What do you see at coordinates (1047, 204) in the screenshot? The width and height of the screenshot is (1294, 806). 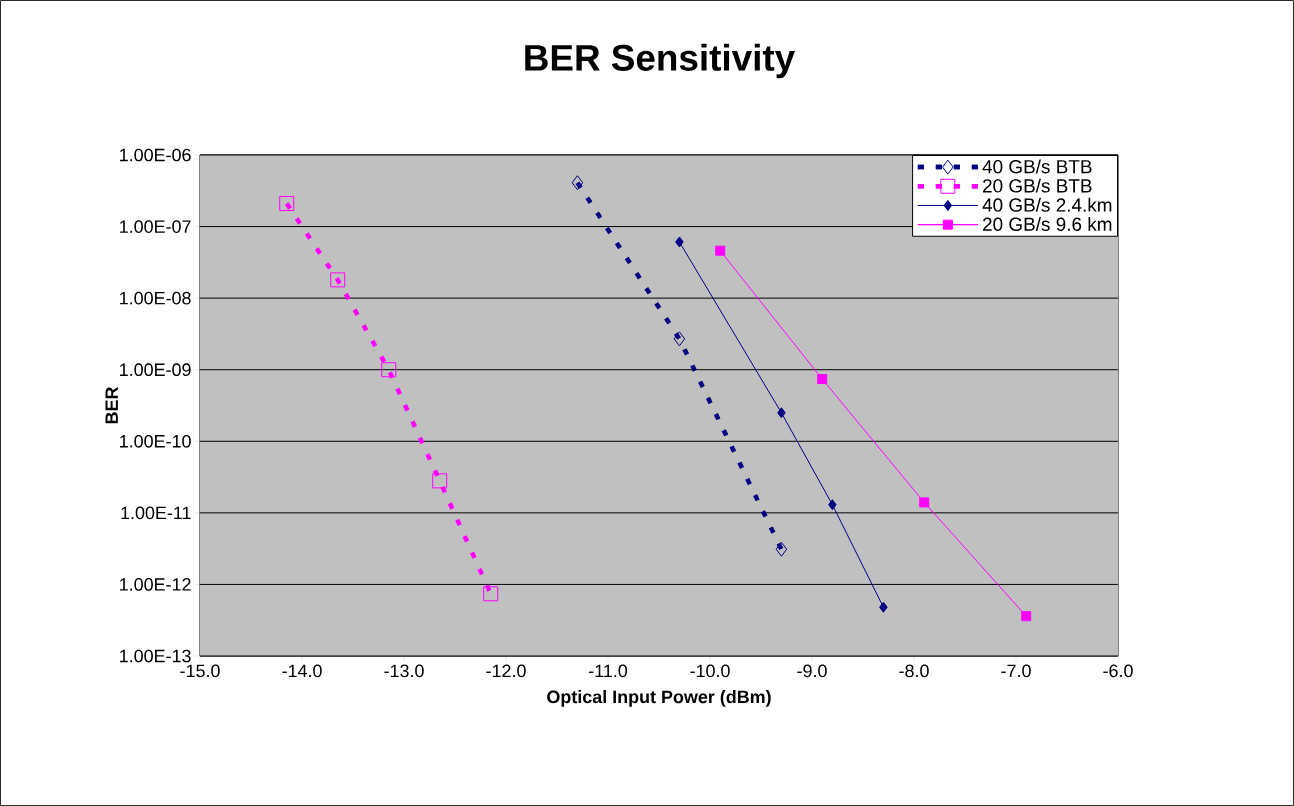 I see `legend-label: 40 GB/s 2.4.km` at bounding box center [1047, 204].